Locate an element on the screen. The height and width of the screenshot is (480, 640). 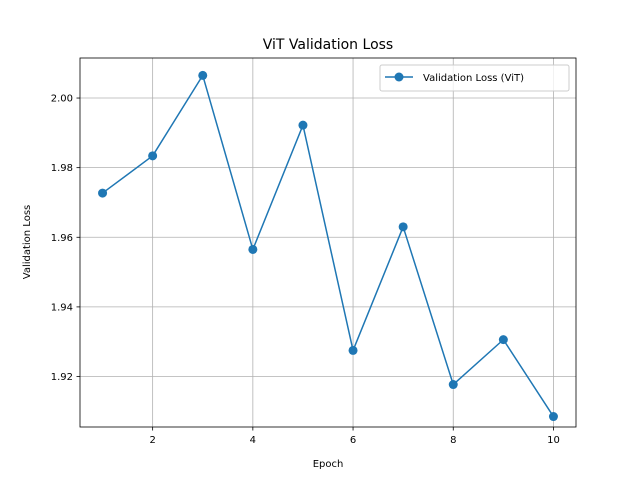
y-tick-label: 1.98 is located at coordinates (62, 168).